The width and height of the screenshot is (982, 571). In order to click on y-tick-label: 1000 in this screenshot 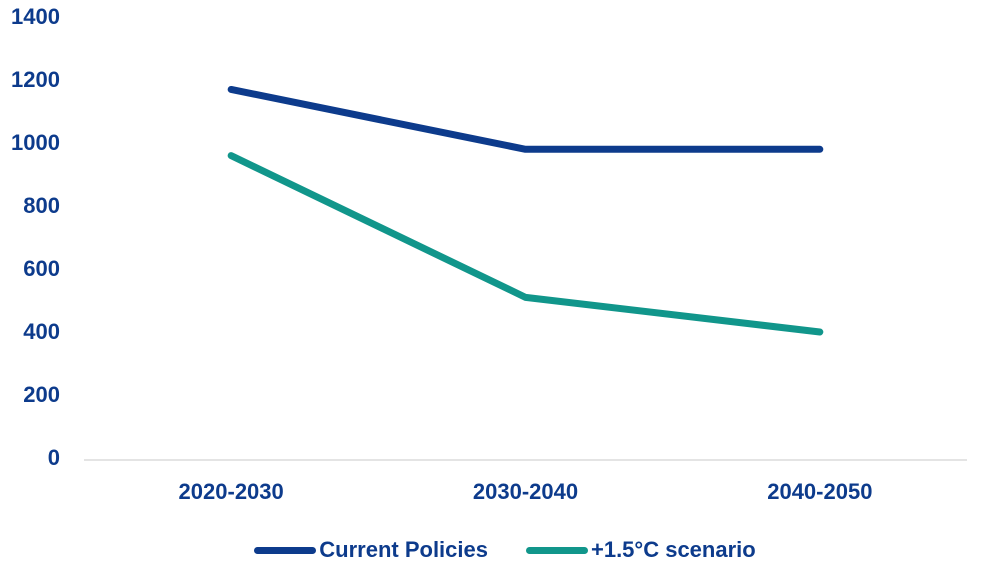, I will do `click(35, 142)`.